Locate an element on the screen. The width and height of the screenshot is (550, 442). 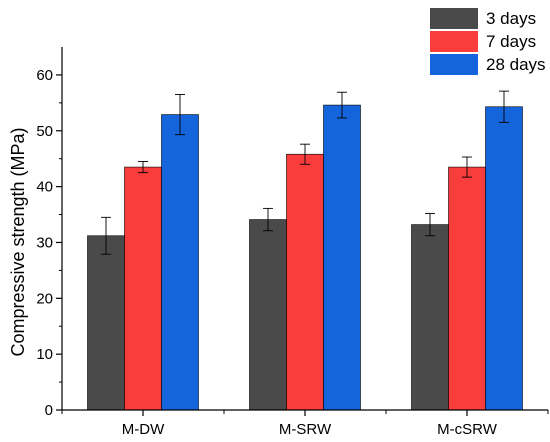
legend-item: 28 days is located at coordinates (488, 64).